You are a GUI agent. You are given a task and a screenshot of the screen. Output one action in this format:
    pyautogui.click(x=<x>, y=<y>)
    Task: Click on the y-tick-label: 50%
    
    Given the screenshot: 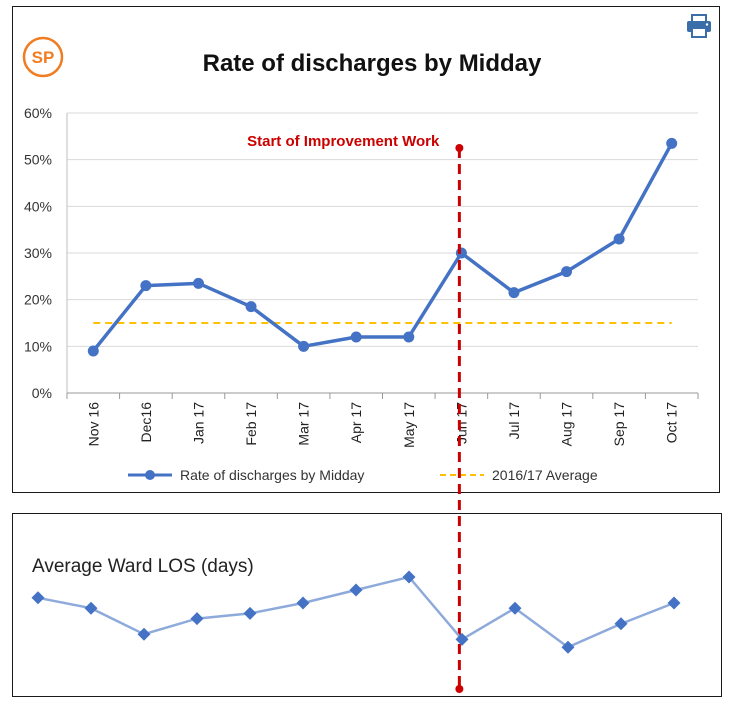 What is the action you would take?
    pyautogui.click(x=38, y=160)
    